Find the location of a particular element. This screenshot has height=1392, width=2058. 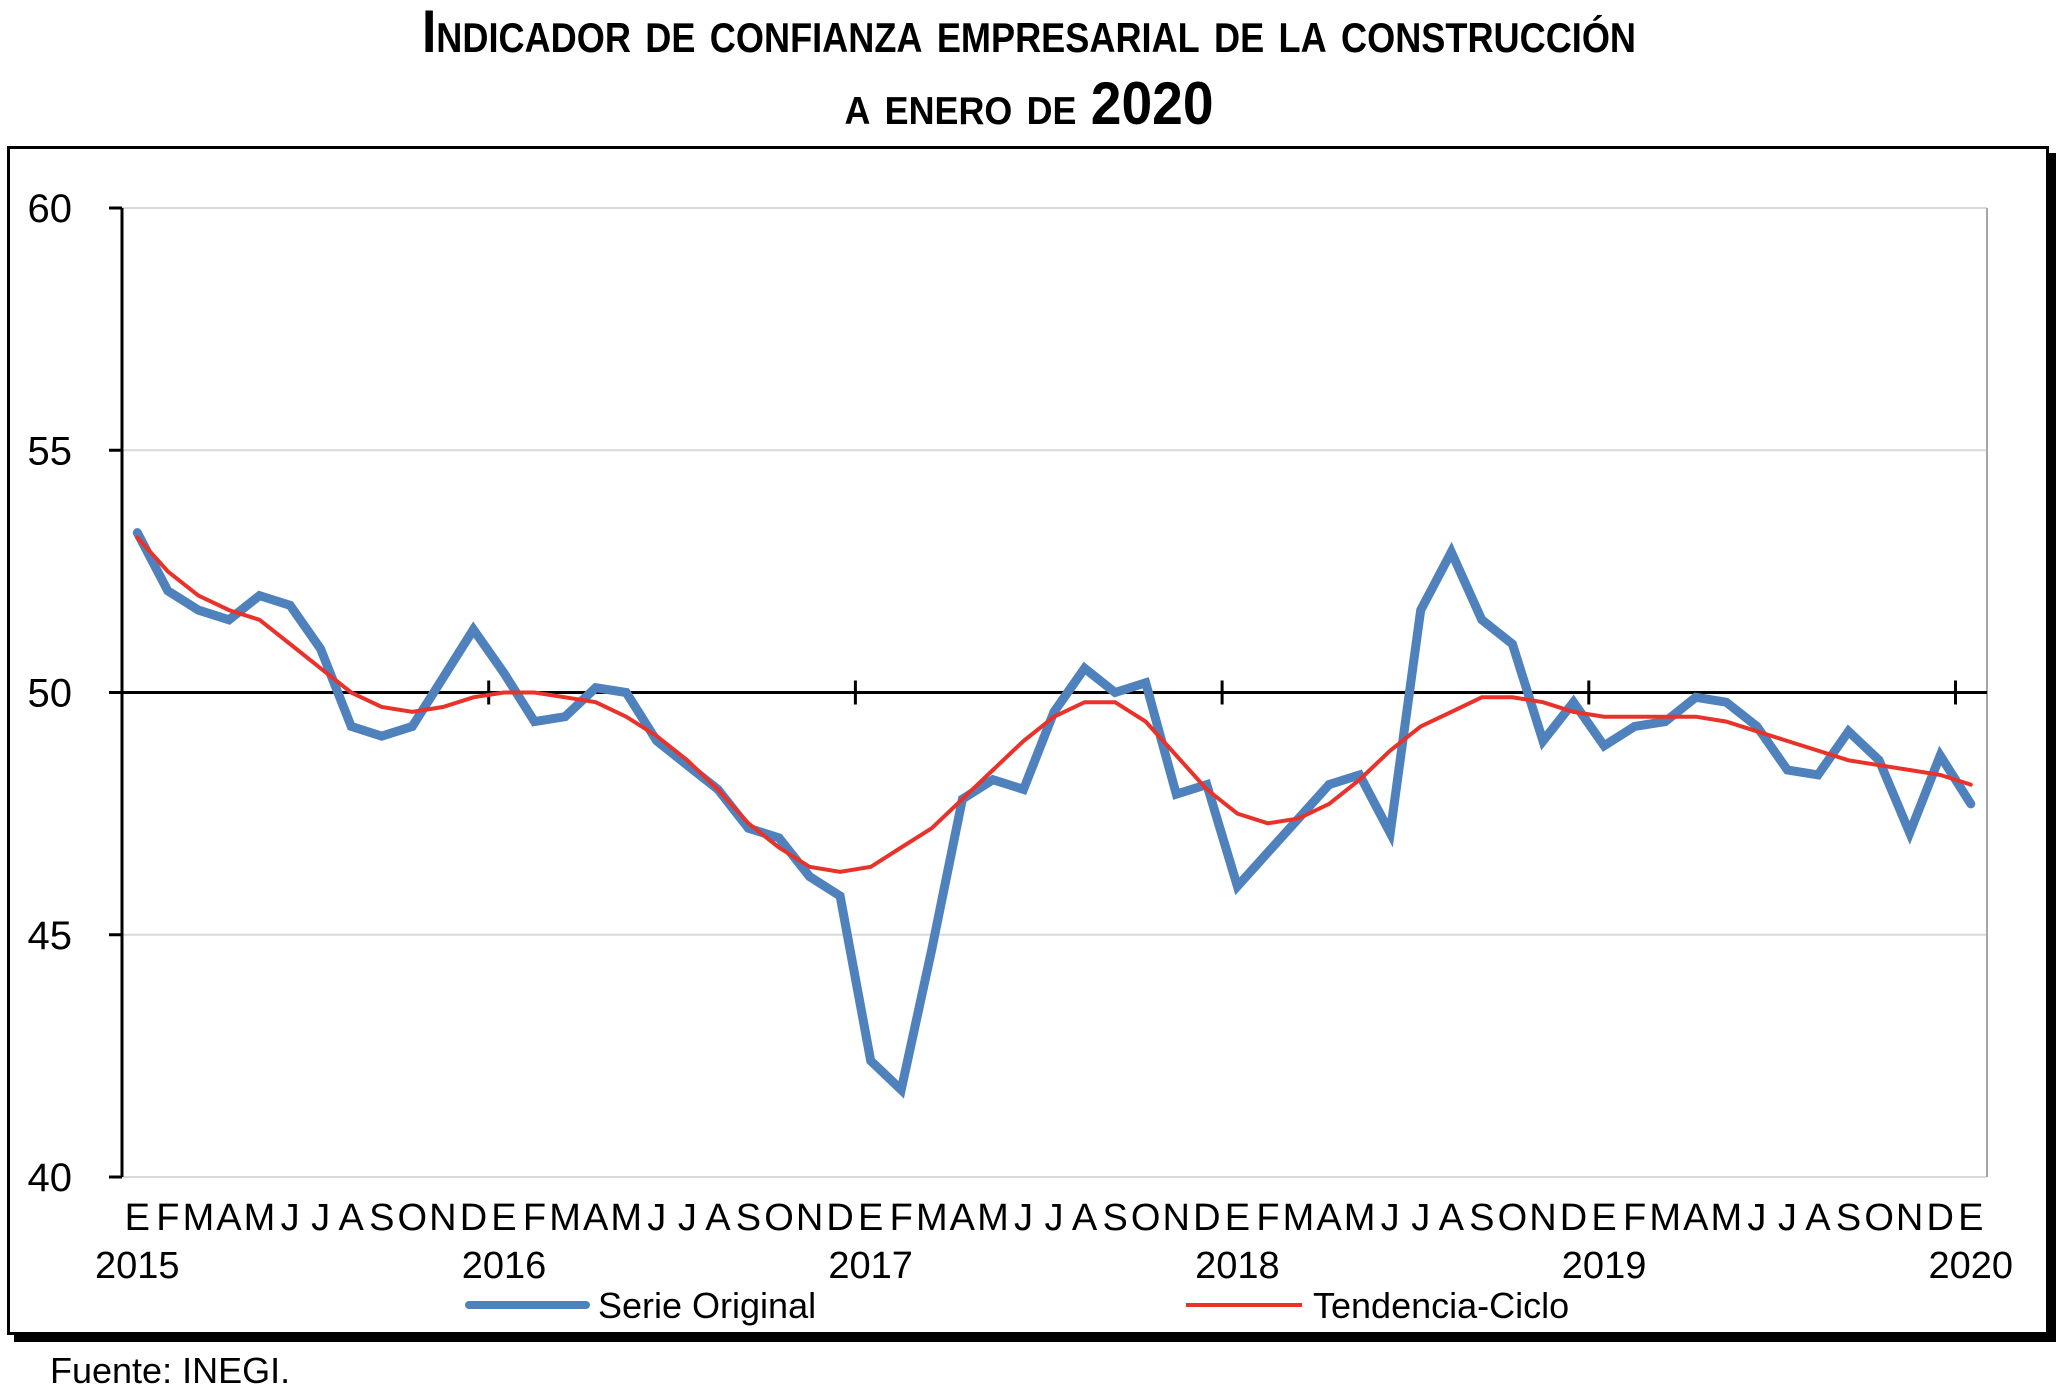

y-tick-label: 45 is located at coordinates (50, 936).